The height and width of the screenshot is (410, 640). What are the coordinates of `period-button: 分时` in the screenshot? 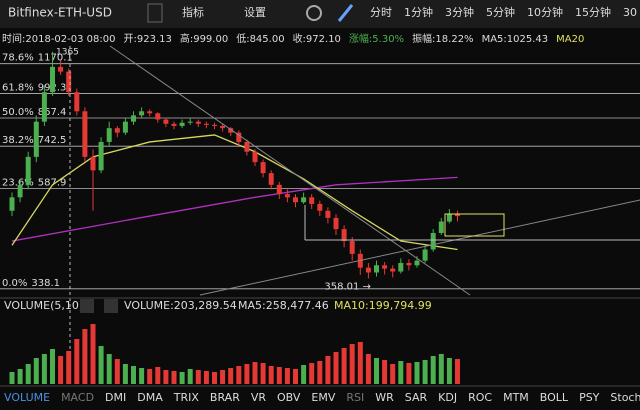 It's located at (381, 12).